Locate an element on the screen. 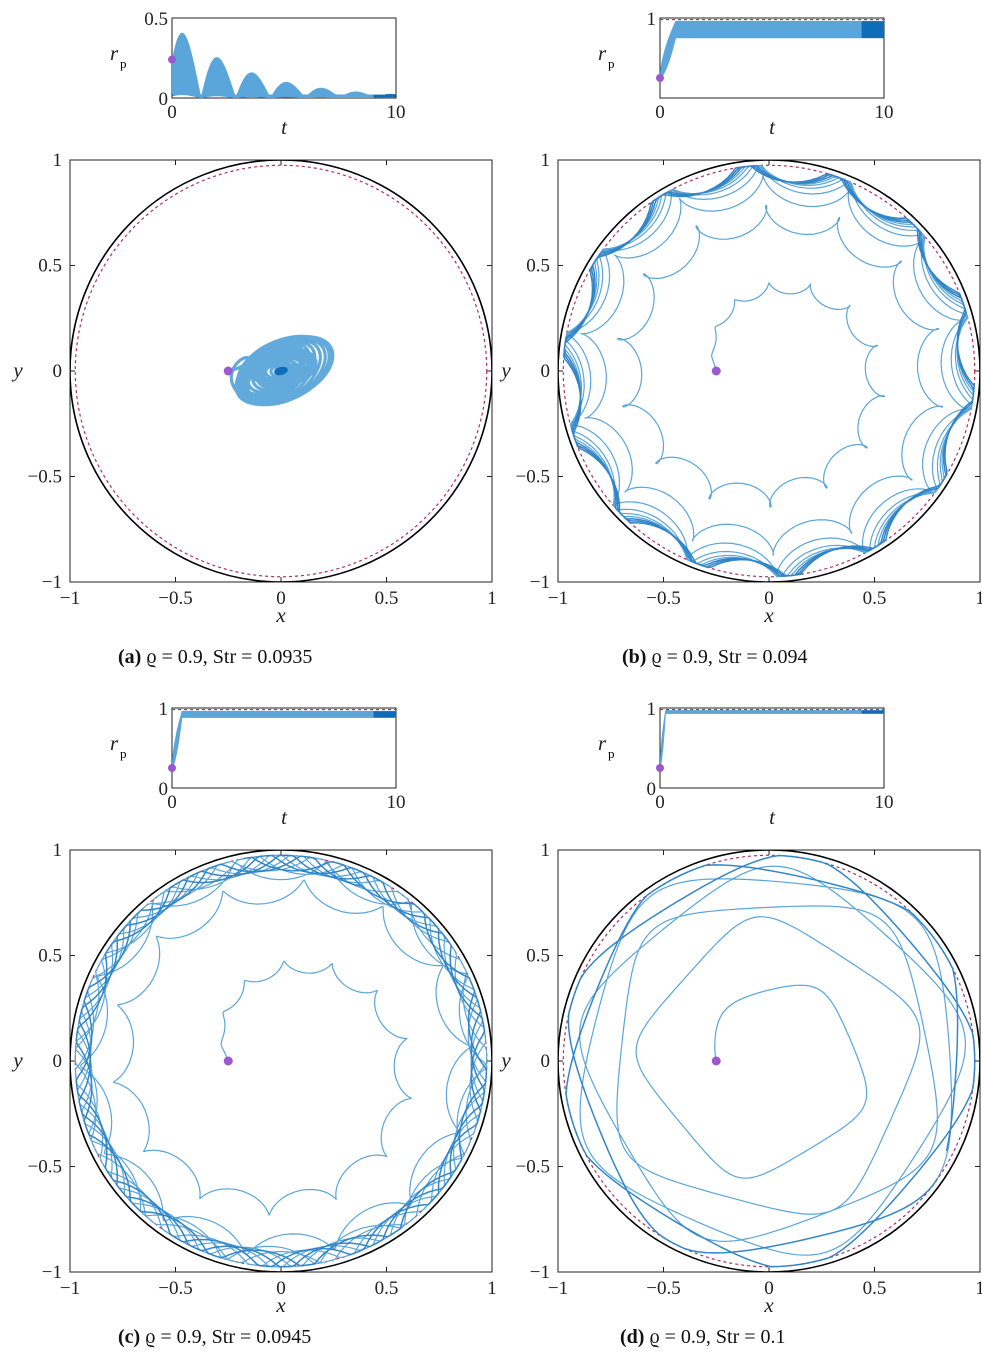 The width and height of the screenshot is (982, 1360). trajectory-path is located at coordinates (770, 1061).